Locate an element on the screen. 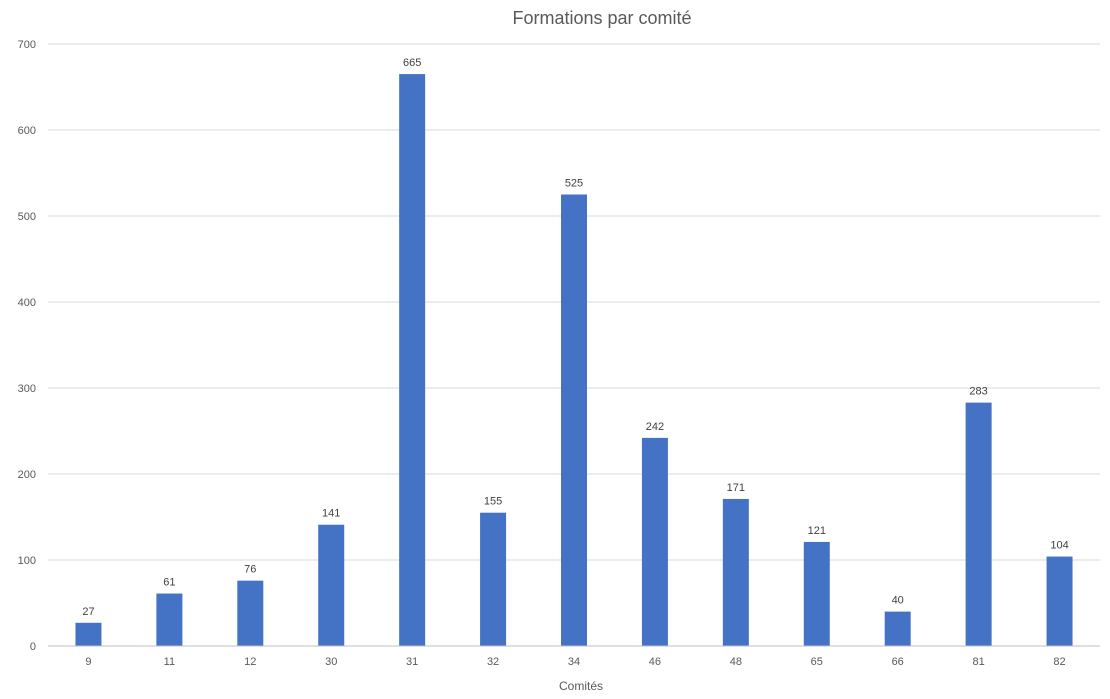  bar-value-label: 104 is located at coordinates (1059, 546).